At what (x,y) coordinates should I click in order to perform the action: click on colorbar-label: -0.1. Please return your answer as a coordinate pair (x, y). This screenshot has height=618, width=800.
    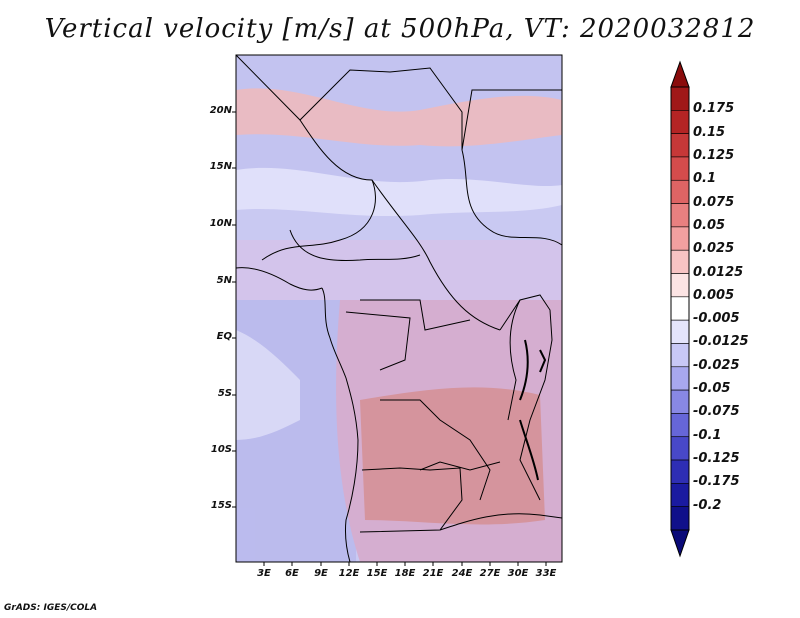
    Looking at the image, I should click on (707, 435).